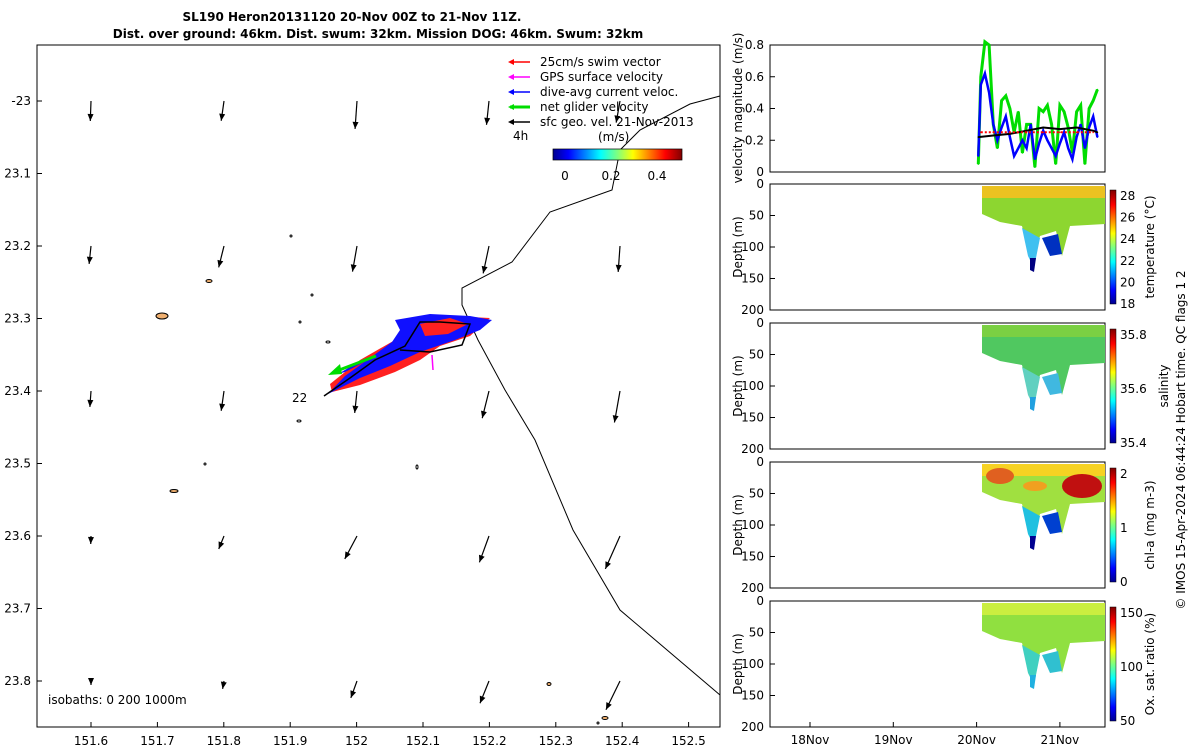  What do you see at coordinates (617, 154) in the screenshot?
I see `speed-colorbar` at bounding box center [617, 154].